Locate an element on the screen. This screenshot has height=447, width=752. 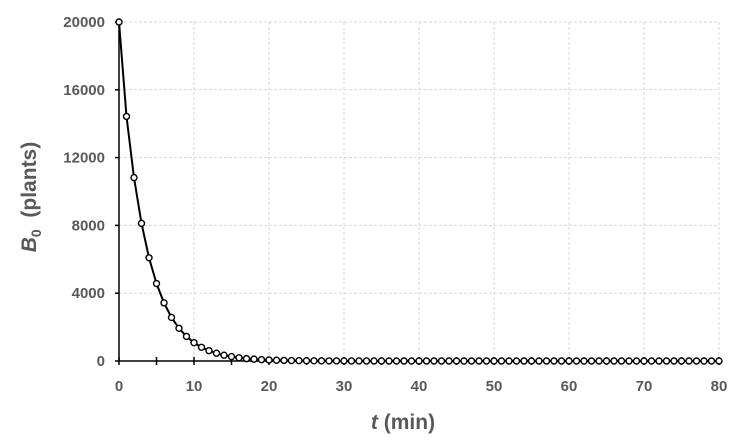
x-tick-label: 60 is located at coordinates (569, 386).